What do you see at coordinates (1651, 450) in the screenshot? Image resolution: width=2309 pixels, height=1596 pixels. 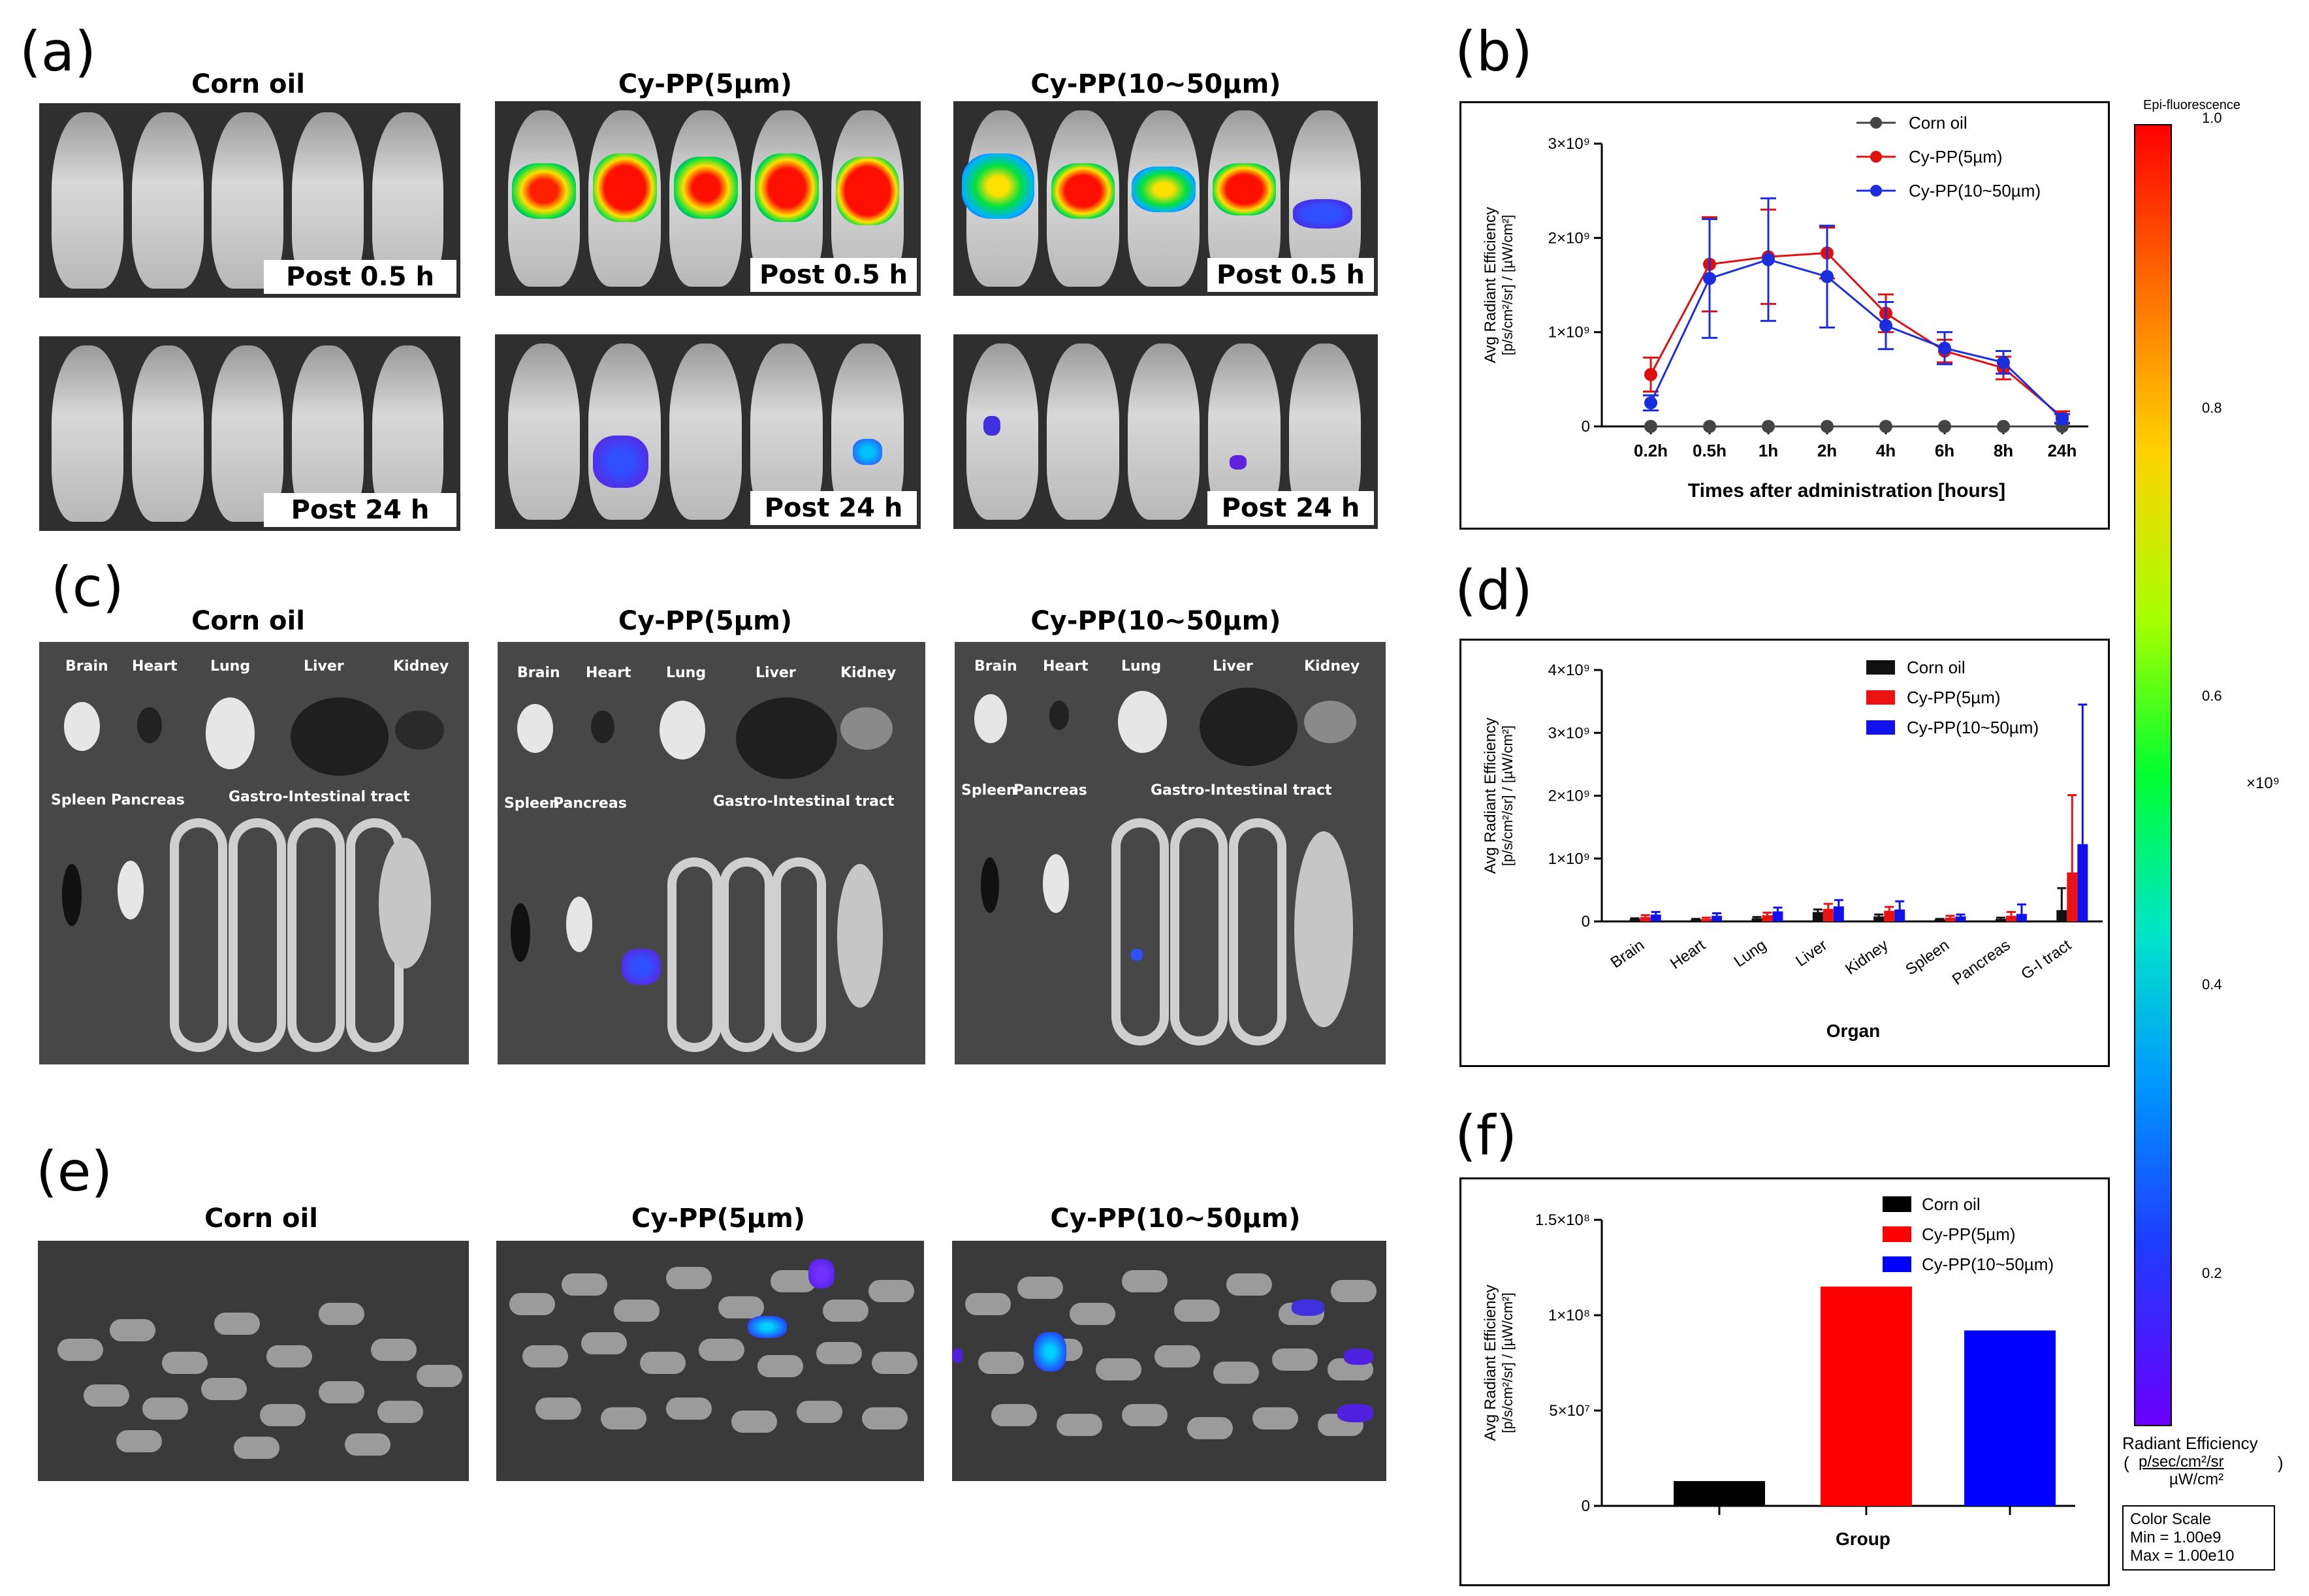 I see `x-tick-label: 0.2h` at bounding box center [1651, 450].